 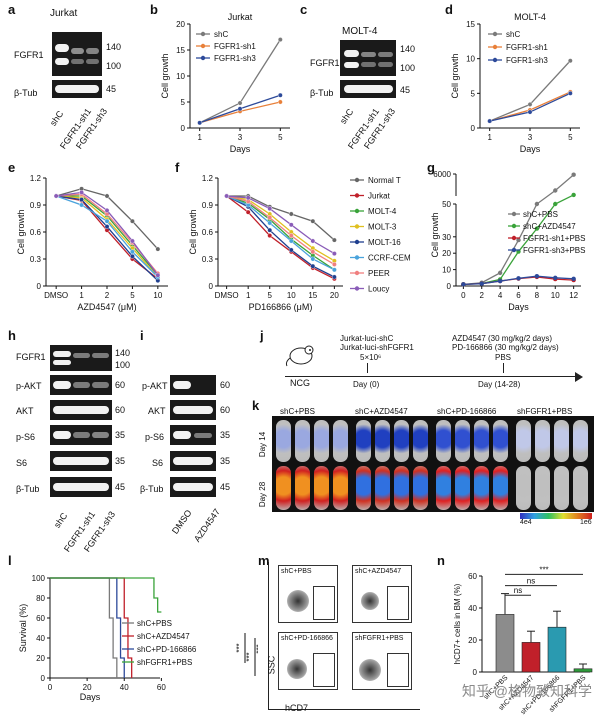 What do you see at coordinates (155, 437) in the screenshot?
I see `row-label: p-S6` at bounding box center [155, 437].